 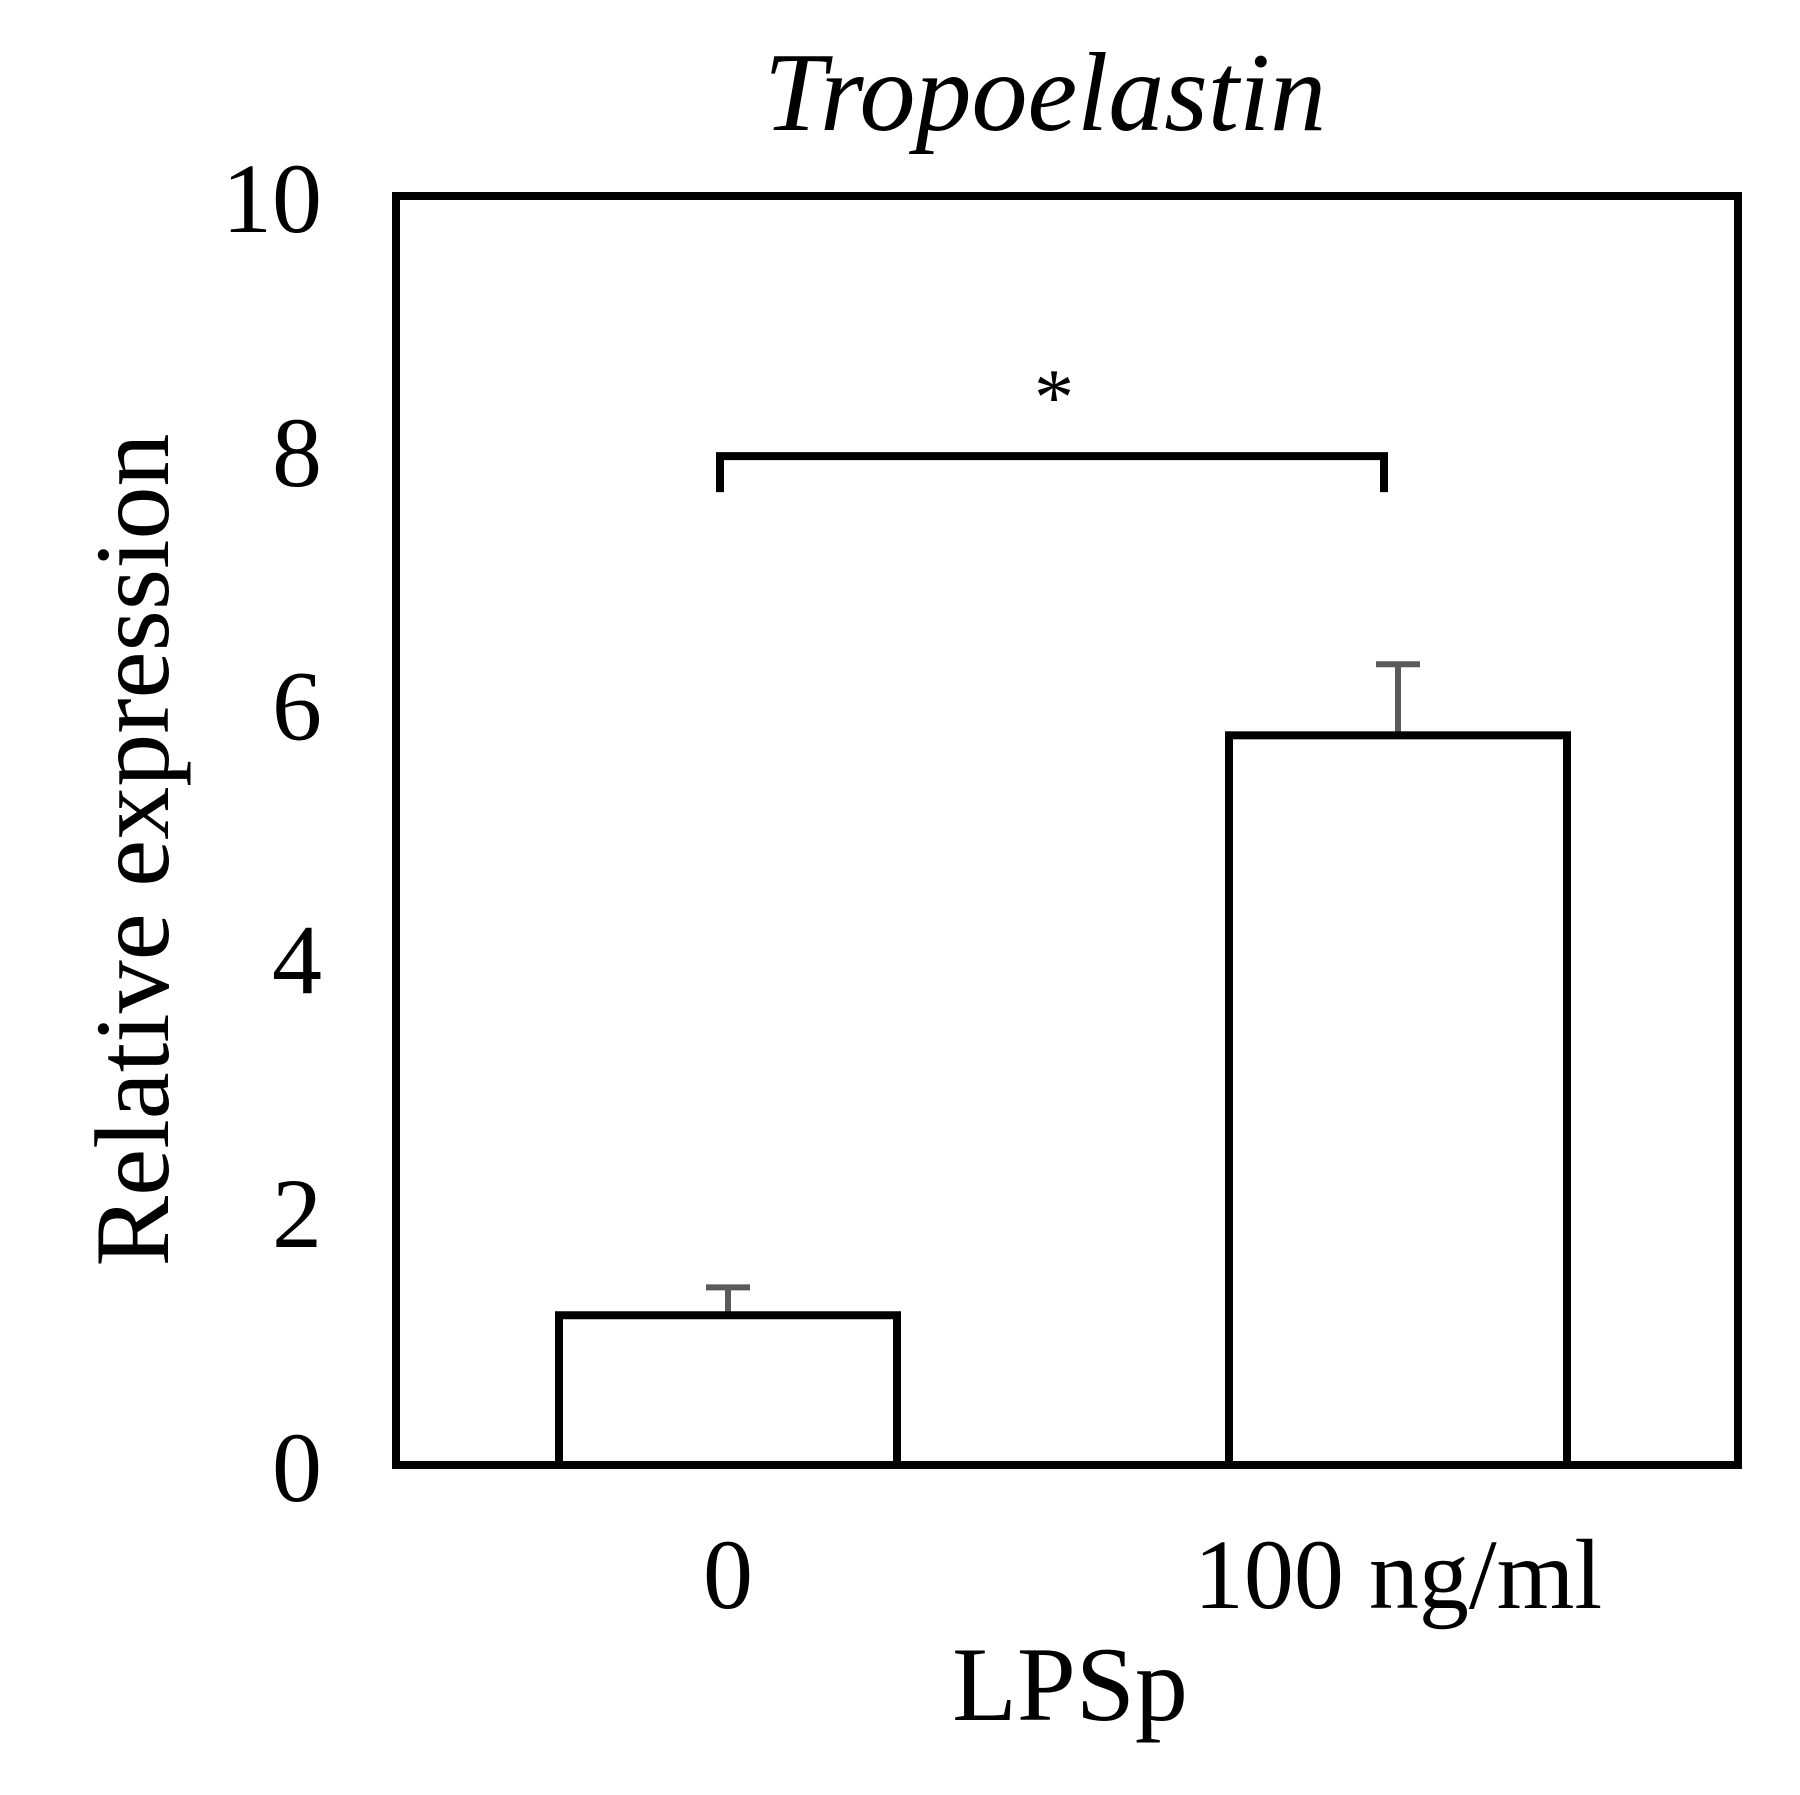 What do you see at coordinates (132, 849) in the screenshot?
I see `y-axis-title: Relative expression` at bounding box center [132, 849].